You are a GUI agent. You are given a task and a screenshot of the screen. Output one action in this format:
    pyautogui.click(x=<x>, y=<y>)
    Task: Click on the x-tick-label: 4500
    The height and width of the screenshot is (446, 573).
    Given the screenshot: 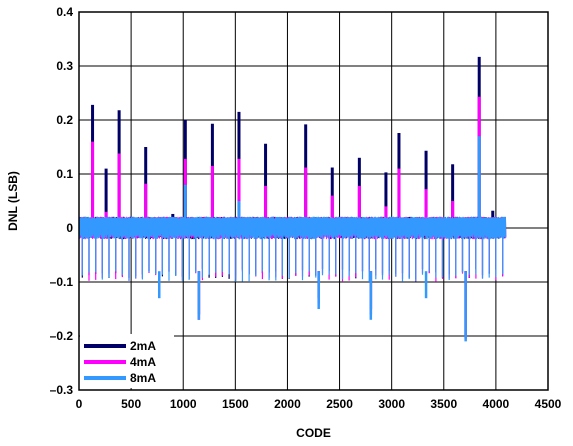 What is the action you would take?
    pyautogui.click(x=548, y=404)
    